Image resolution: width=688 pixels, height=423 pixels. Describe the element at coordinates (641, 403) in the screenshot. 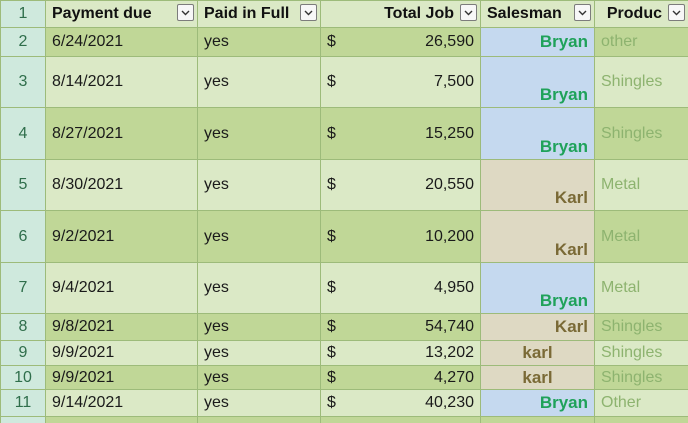

I see `cell-product: Other` at that location.